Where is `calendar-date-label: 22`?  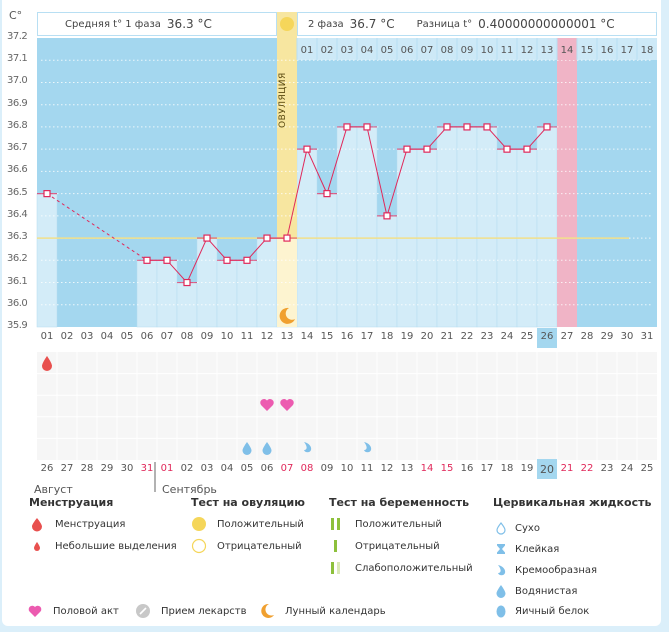
calendar-date-label: 22 is located at coordinates (587, 468).